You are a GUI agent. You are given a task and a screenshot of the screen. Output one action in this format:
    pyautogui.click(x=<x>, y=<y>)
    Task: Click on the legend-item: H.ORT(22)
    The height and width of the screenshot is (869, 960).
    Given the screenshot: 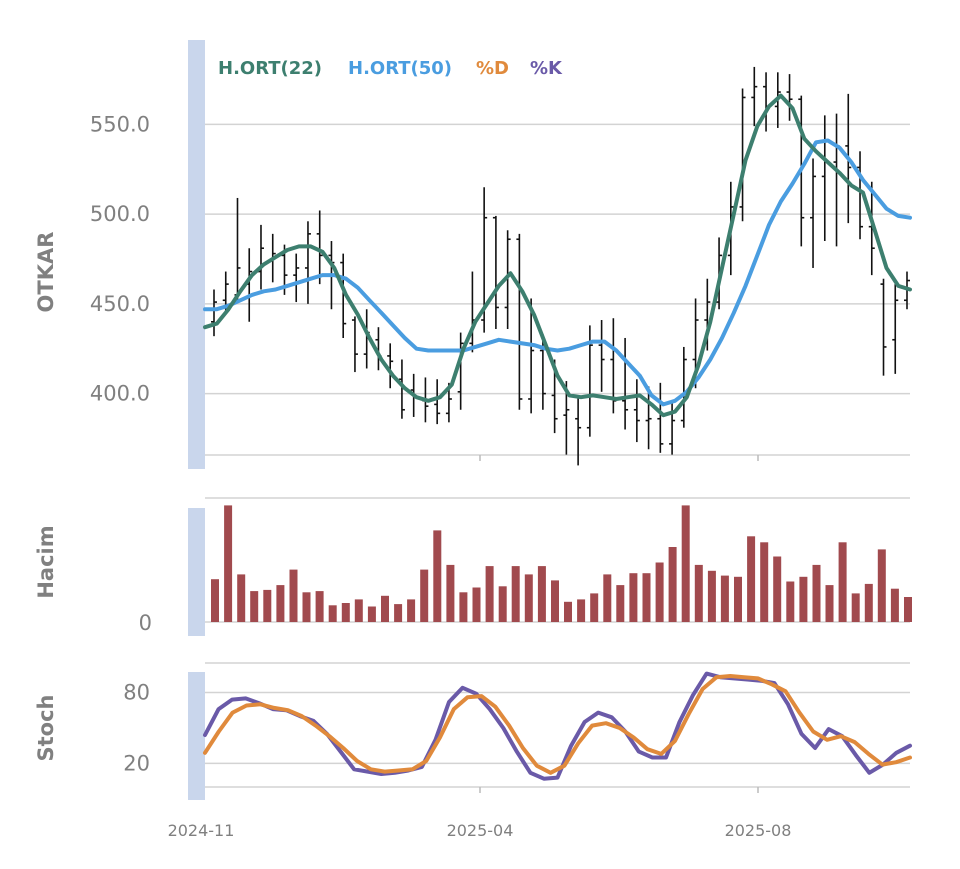 What is the action you would take?
    pyautogui.click(x=270, y=68)
    